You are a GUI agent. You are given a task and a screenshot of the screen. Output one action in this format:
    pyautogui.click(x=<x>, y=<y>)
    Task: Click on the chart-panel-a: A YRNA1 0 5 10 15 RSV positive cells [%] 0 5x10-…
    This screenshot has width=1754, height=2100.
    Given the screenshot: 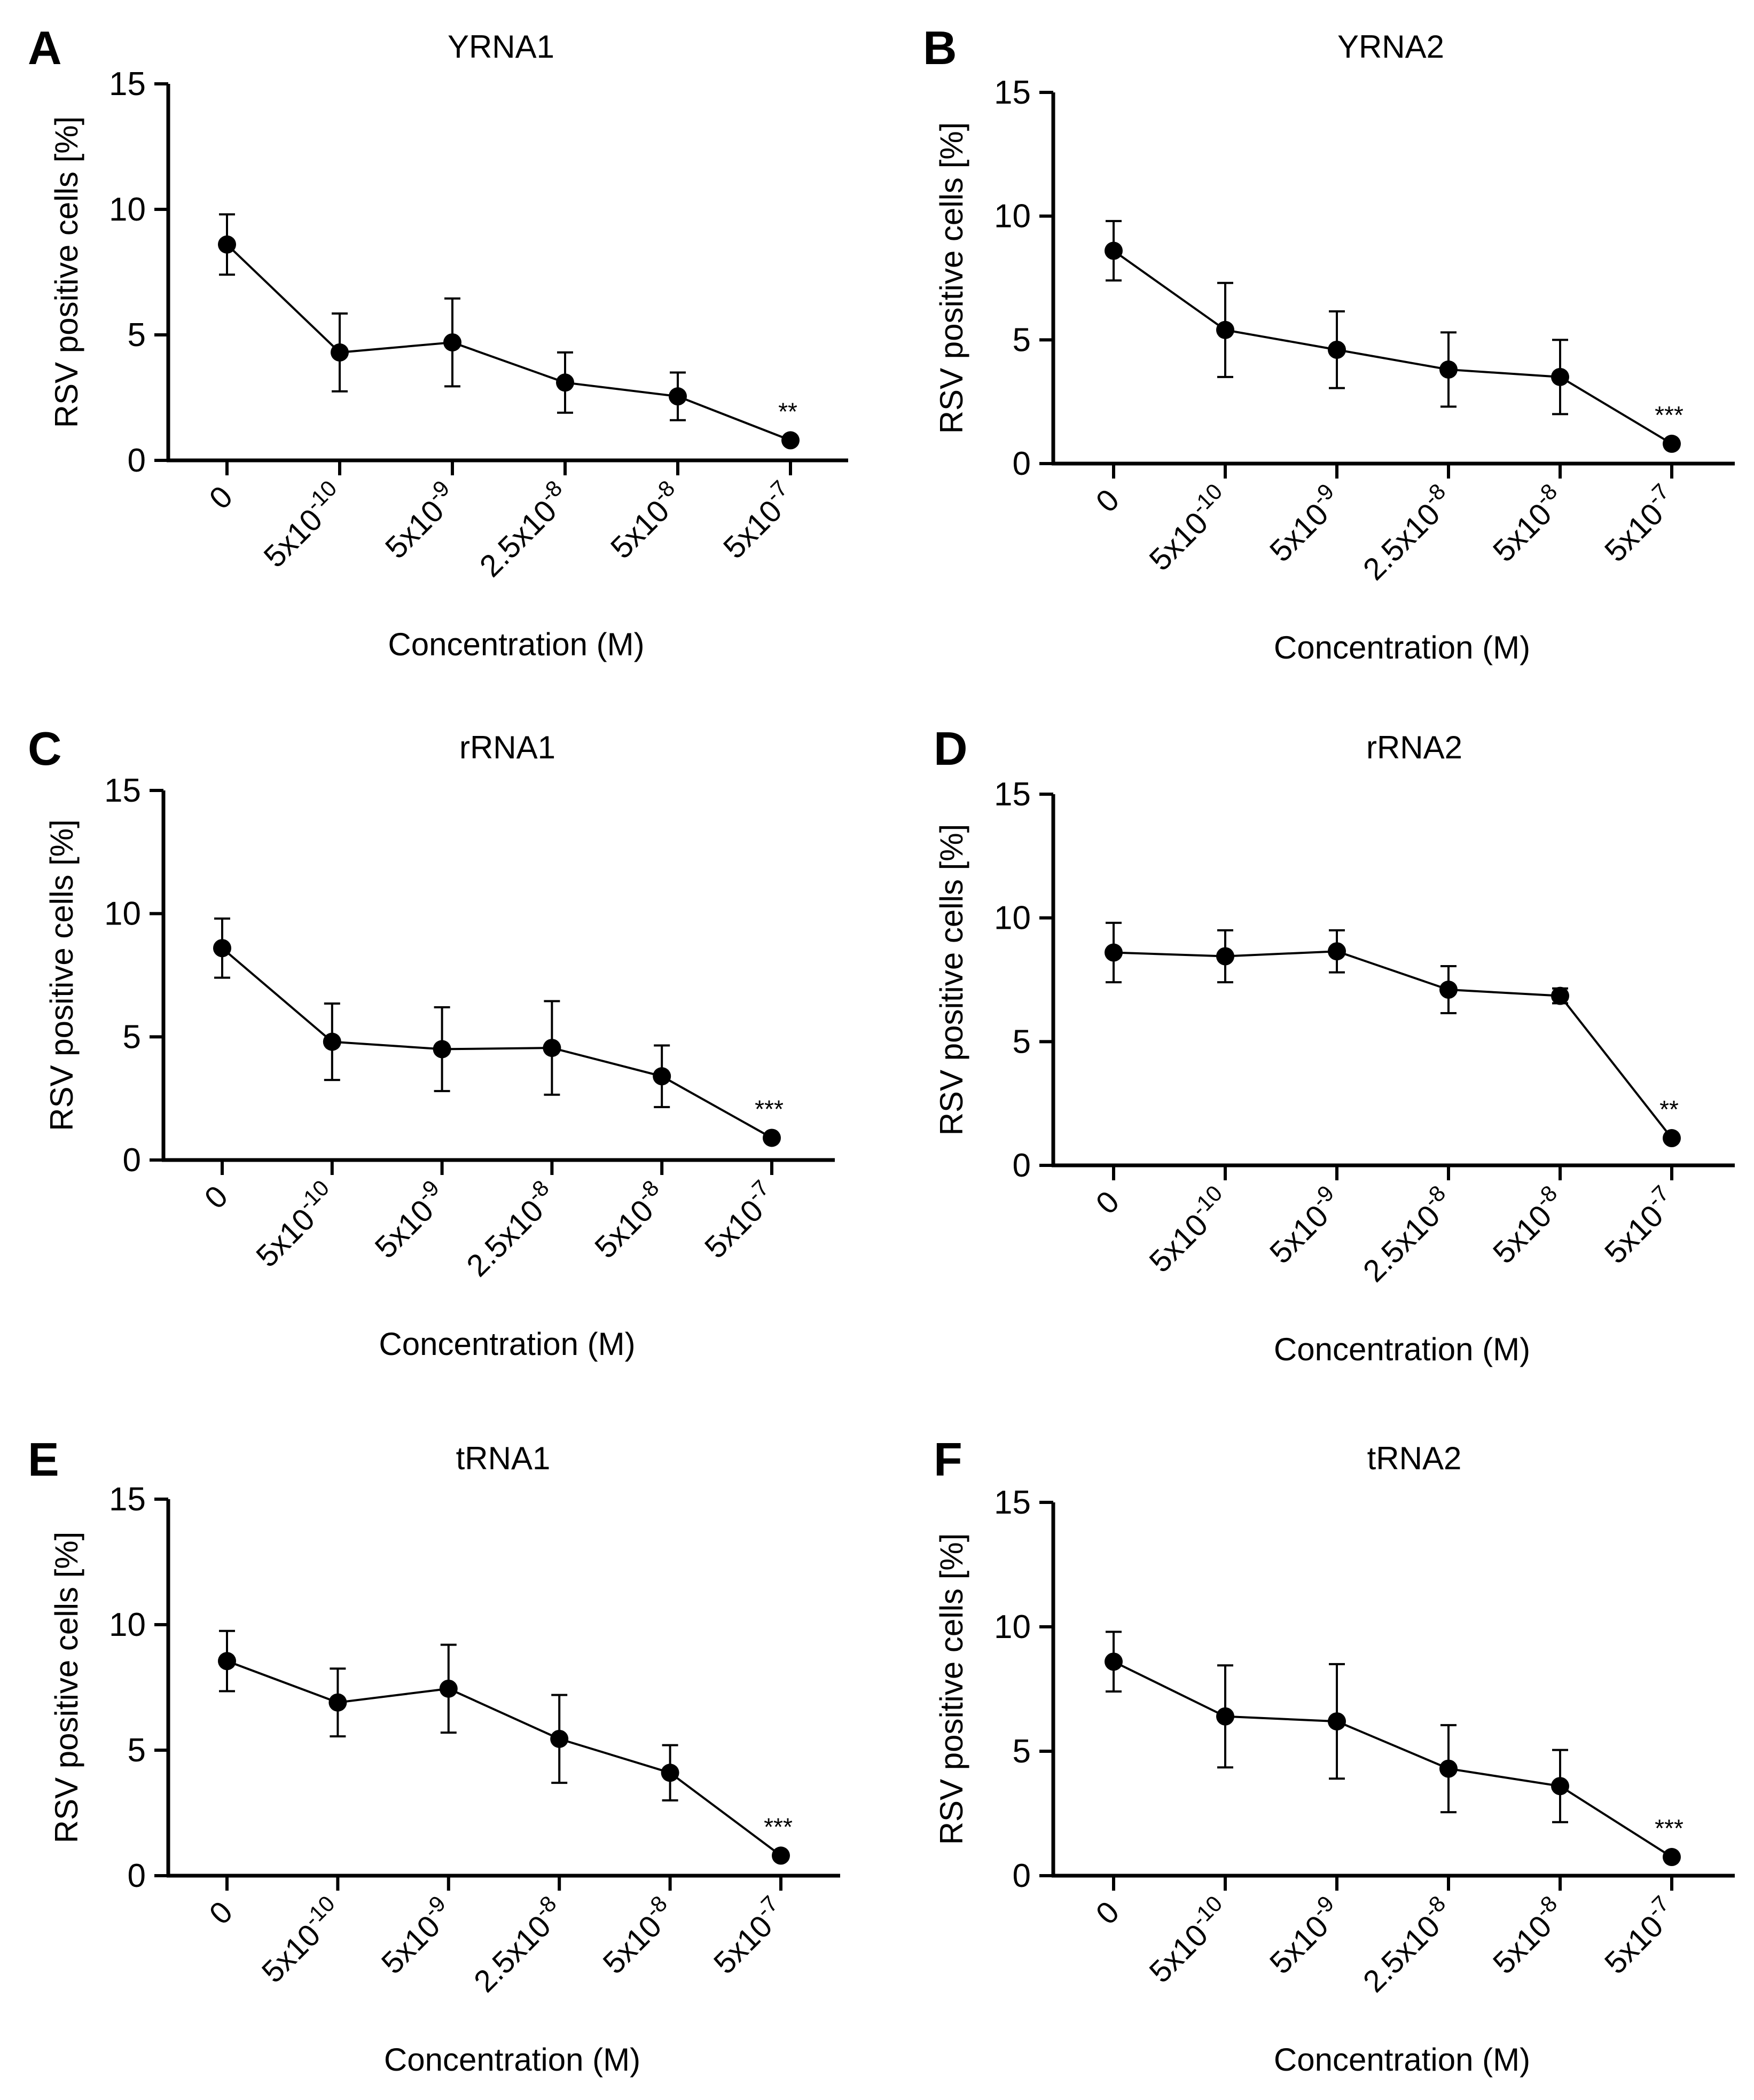 What is the action you would take?
    pyautogui.click(x=438, y=341)
    